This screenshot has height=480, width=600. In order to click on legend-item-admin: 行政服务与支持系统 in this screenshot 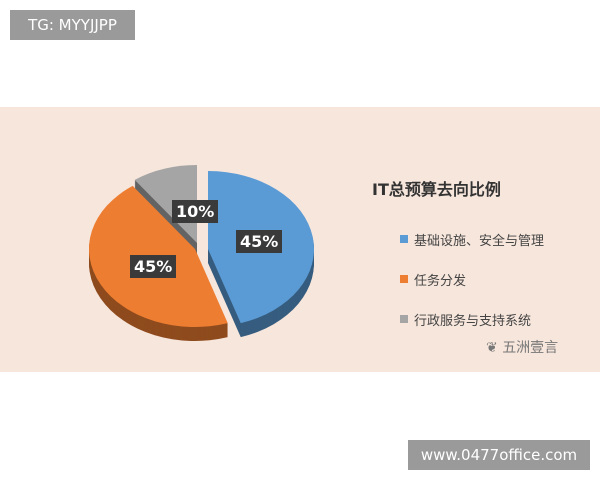, I will do `click(472, 330)`.